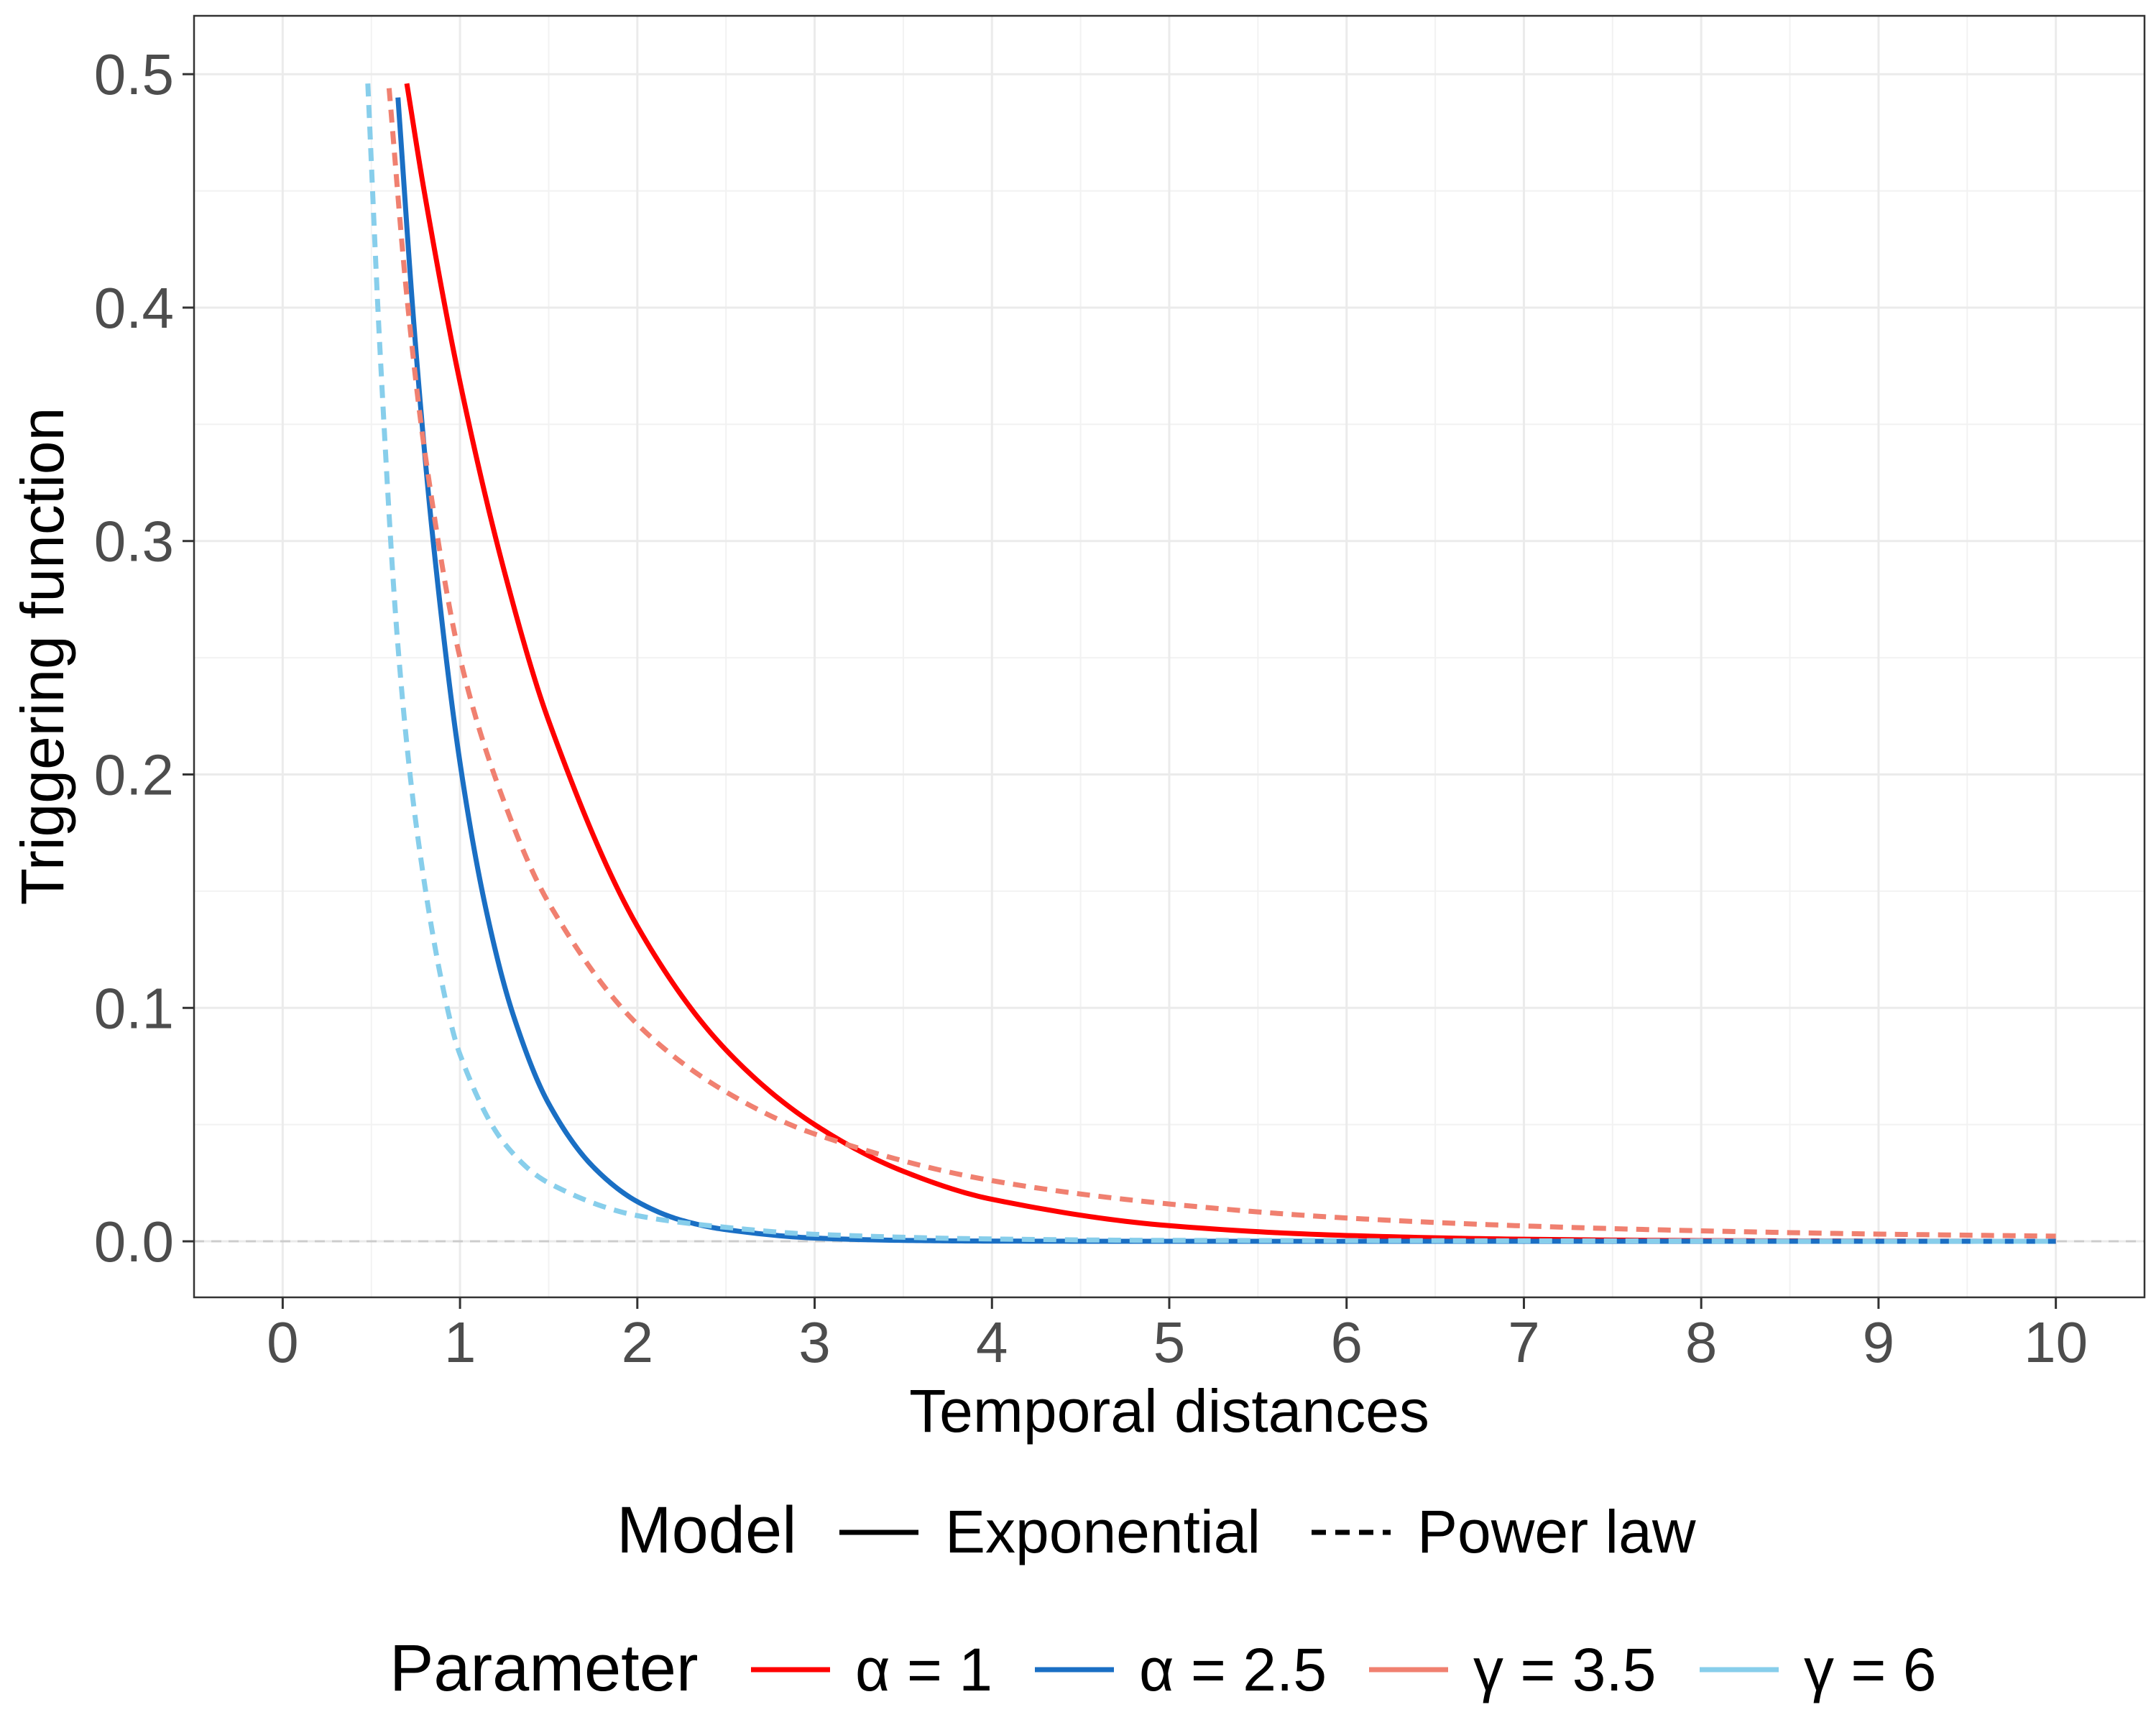 This screenshot has width=2156, height=1725. What do you see at coordinates (134, 775) in the screenshot?
I see `y-tick-label: 0.2` at bounding box center [134, 775].